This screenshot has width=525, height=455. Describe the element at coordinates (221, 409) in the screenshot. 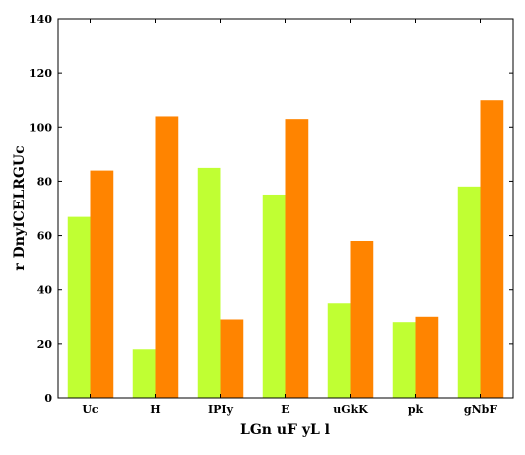

I see `x-tick-label: IPIy` at that location.